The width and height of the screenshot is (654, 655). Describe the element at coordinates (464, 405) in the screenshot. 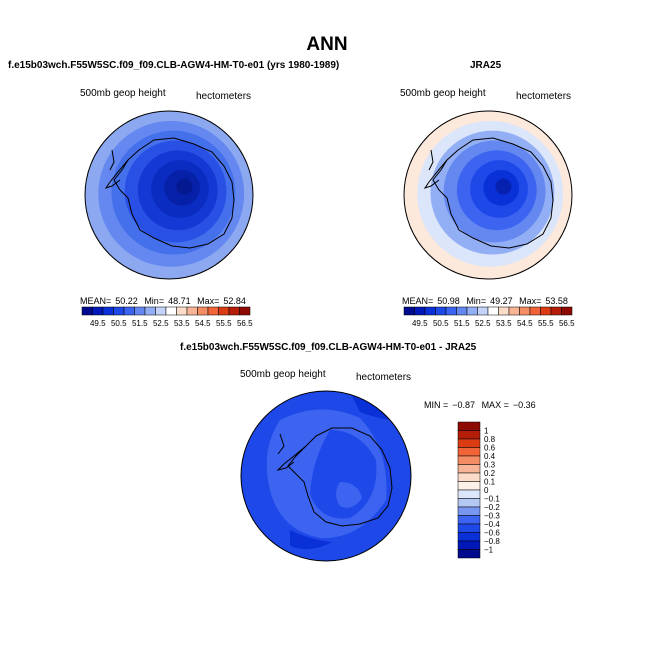

I see `diff-min-value: −0.87` at that location.